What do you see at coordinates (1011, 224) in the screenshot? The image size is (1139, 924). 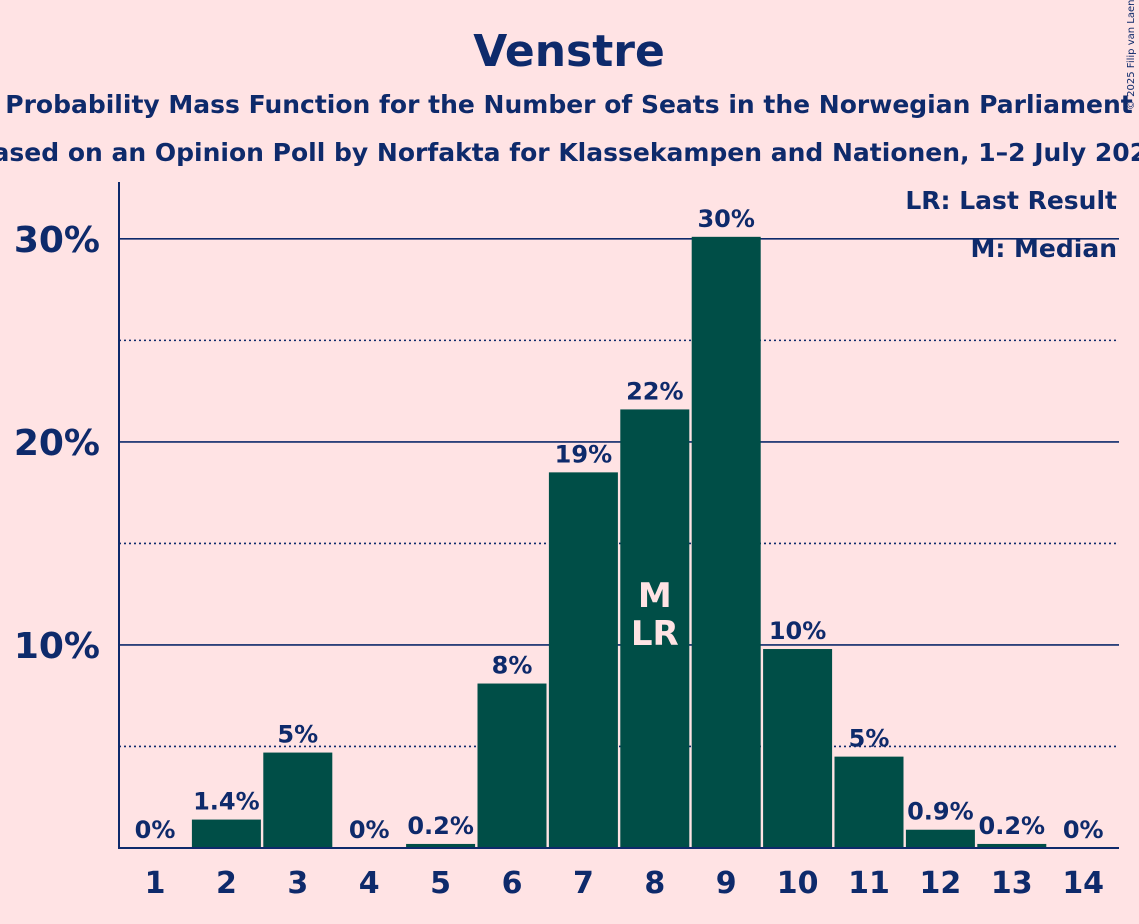 I see `legend: LR: Last Result M: Median` at bounding box center [1011, 224].